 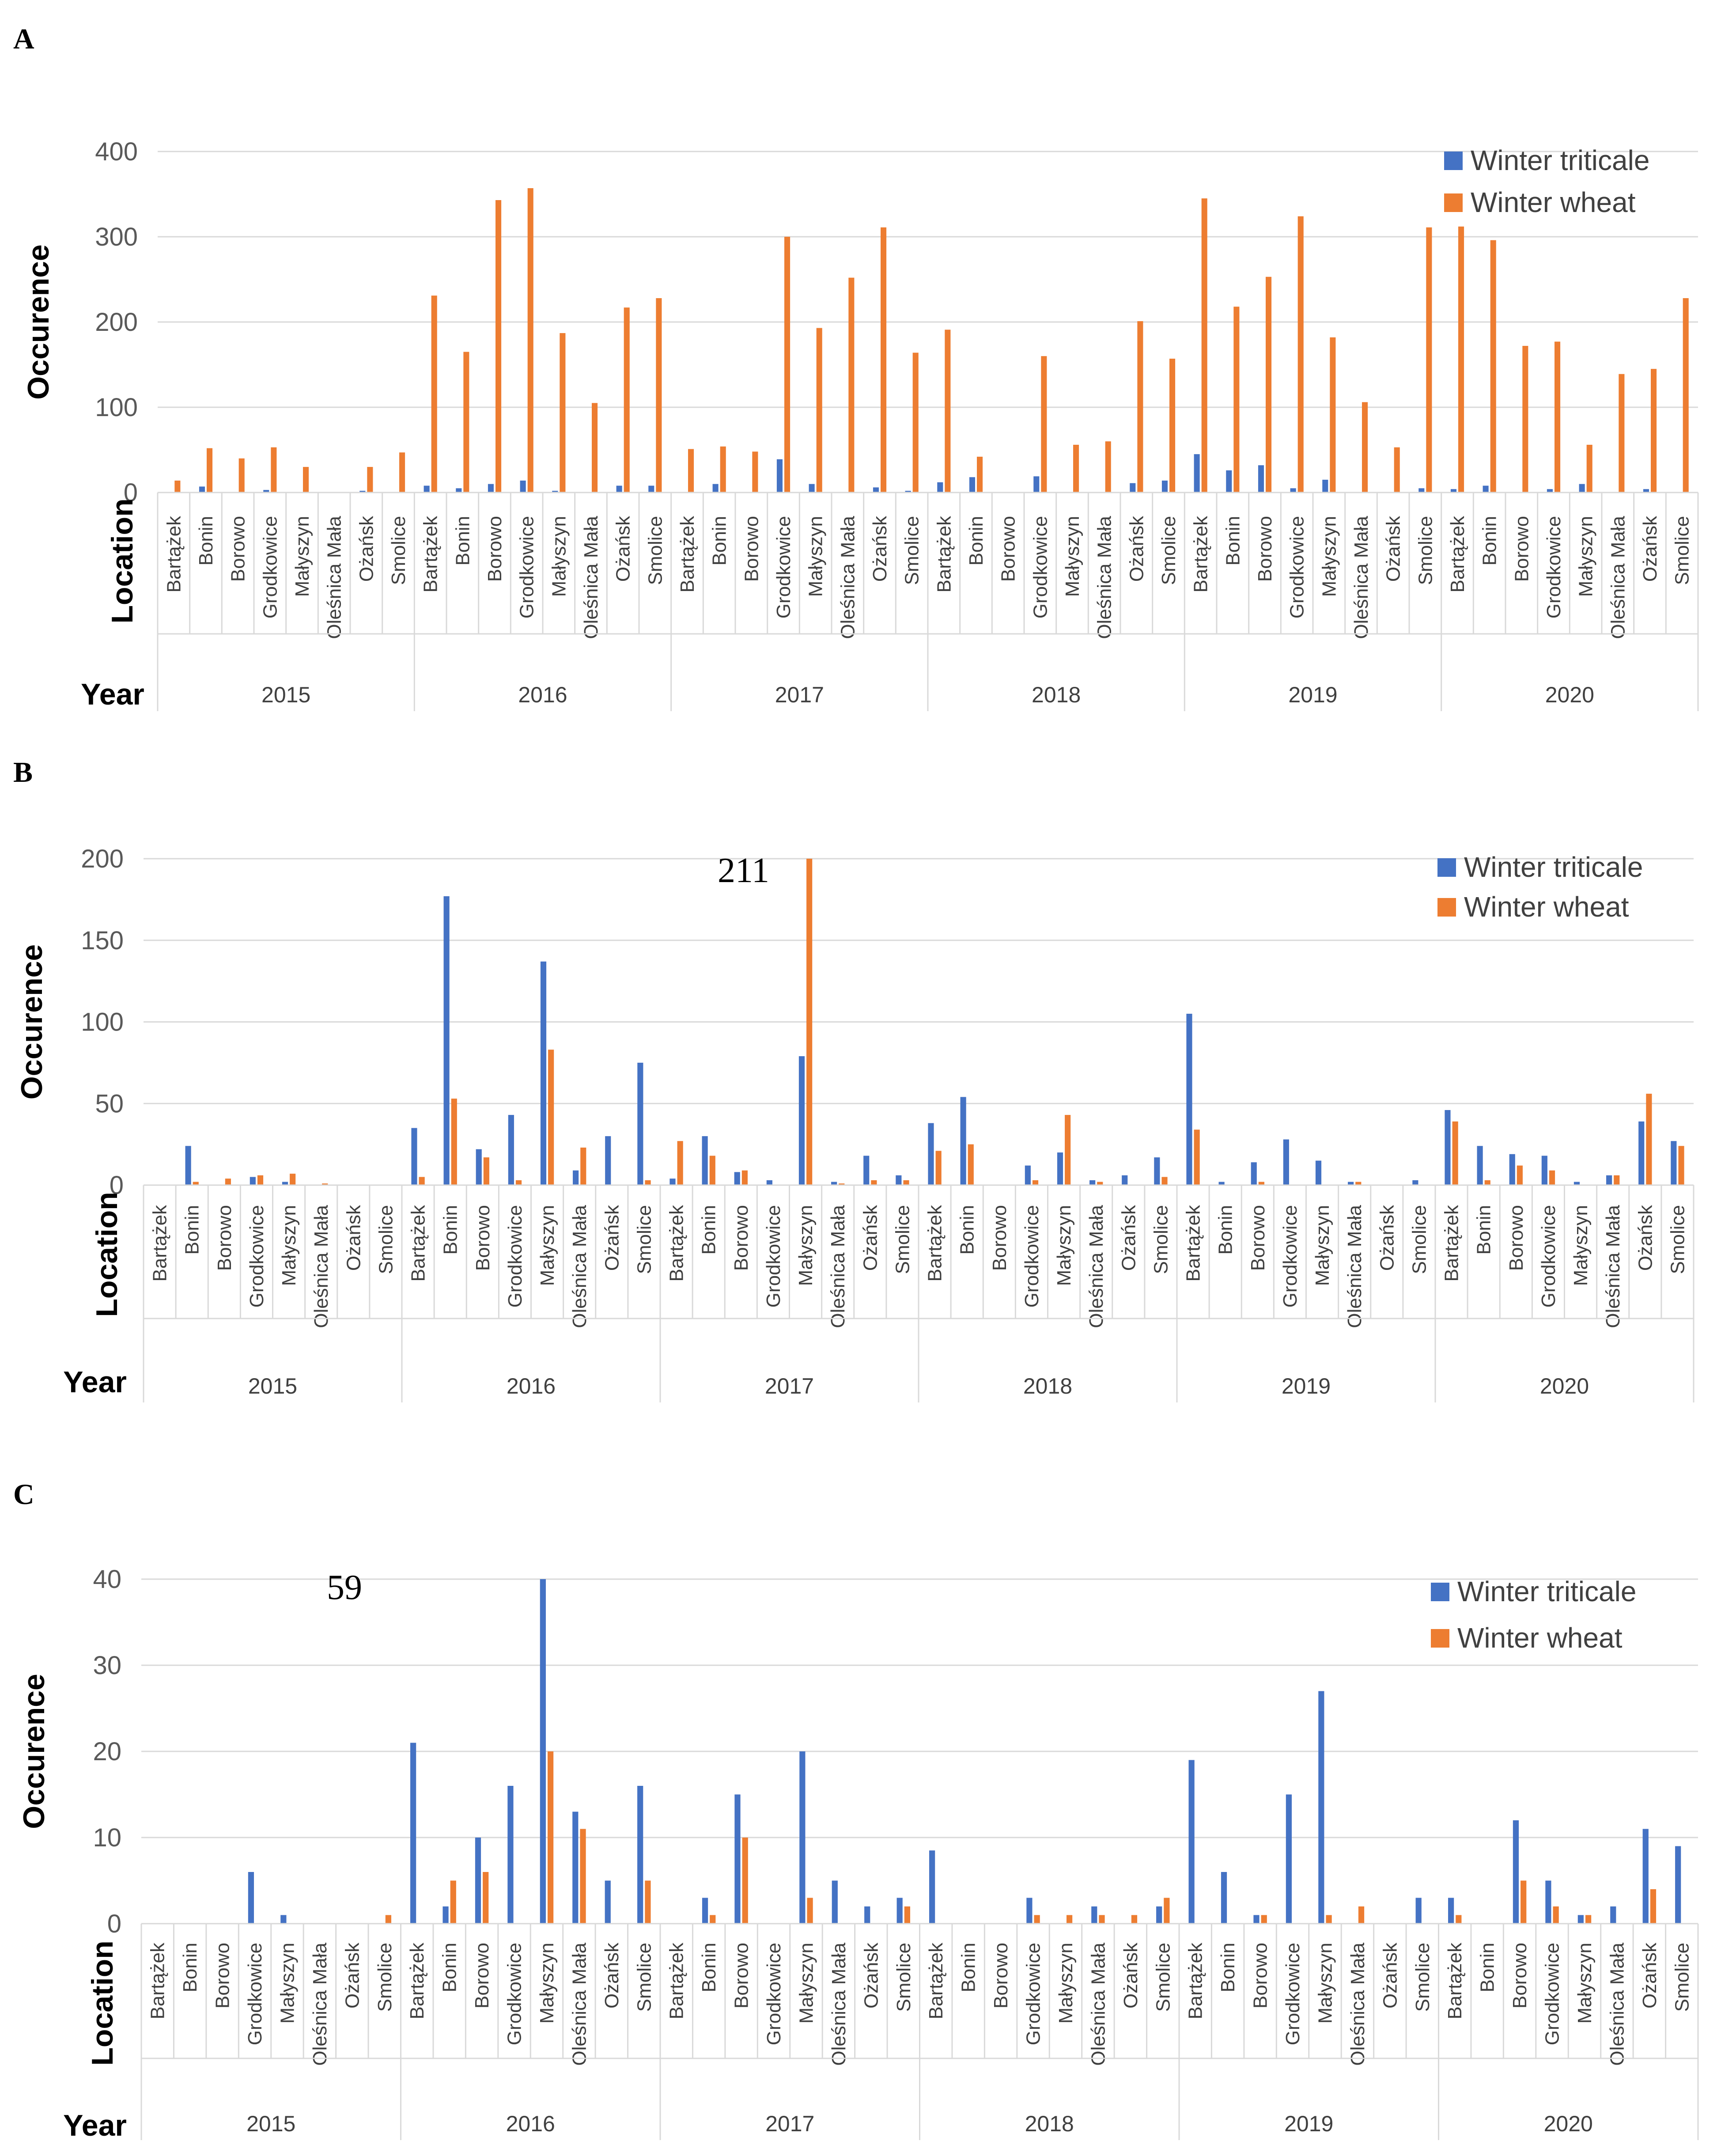 I want to click on year-tick-label: 2018, so click(x=1056, y=694).